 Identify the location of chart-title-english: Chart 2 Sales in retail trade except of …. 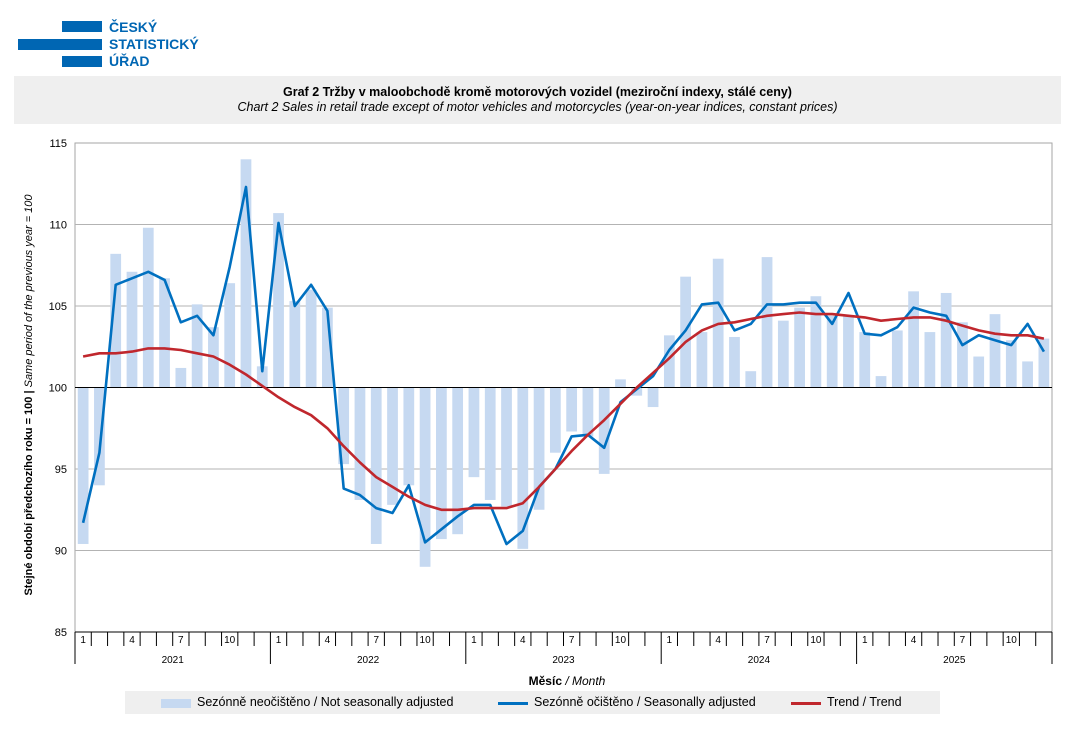
(537, 107).